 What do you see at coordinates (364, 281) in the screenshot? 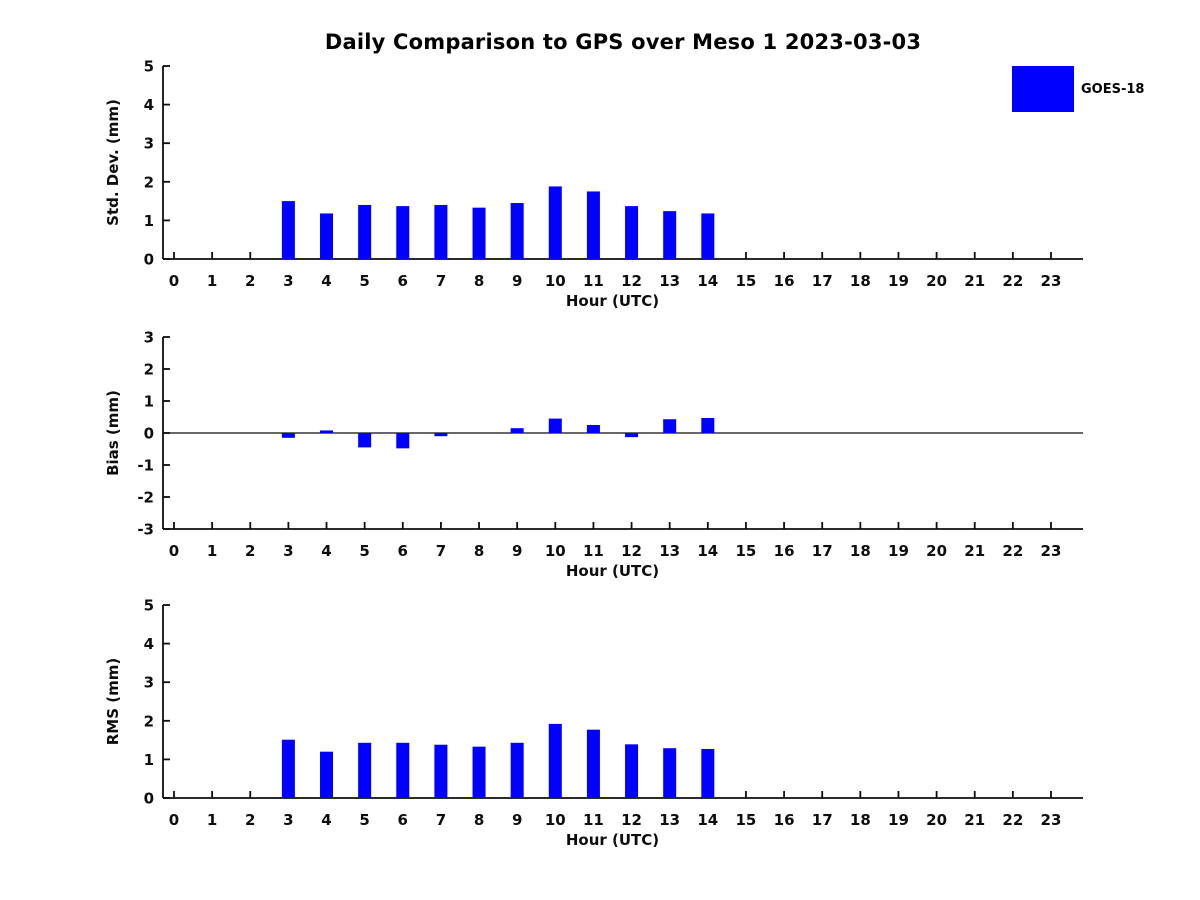
I see `x-tick-label: 5` at bounding box center [364, 281].